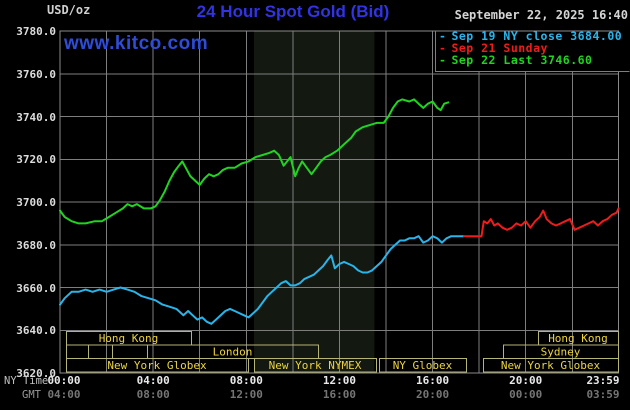  What do you see at coordinates (31, 395) in the screenshot?
I see `gmt-axis-label: GMT` at bounding box center [31, 395].